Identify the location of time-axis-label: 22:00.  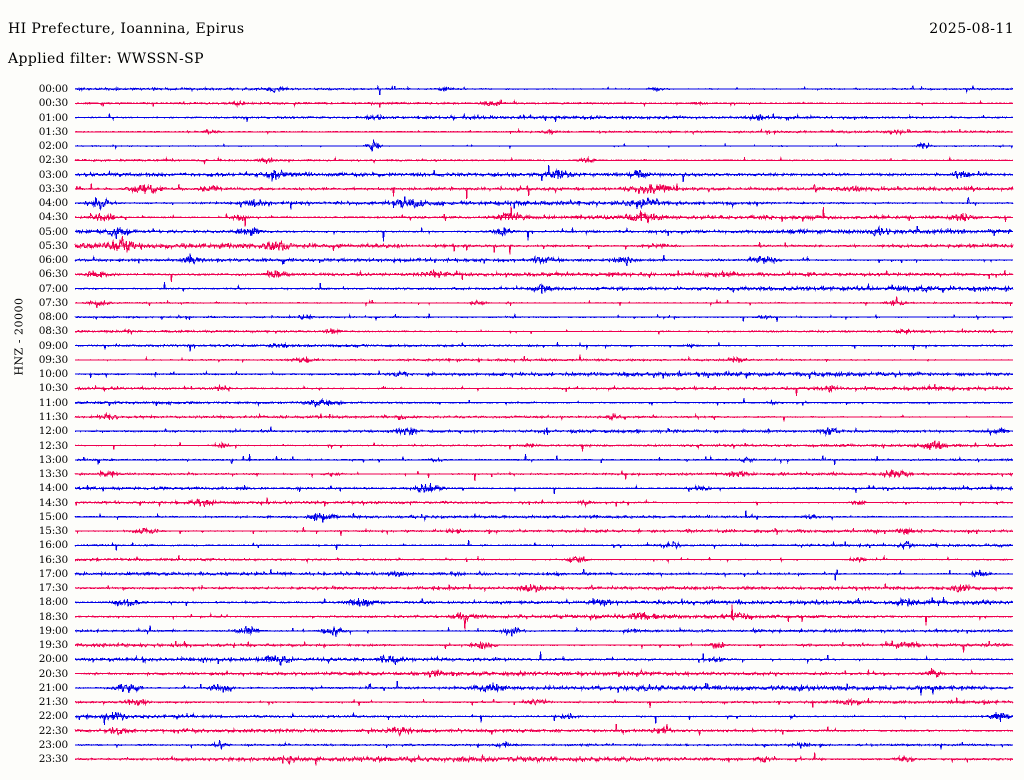
(53, 716).